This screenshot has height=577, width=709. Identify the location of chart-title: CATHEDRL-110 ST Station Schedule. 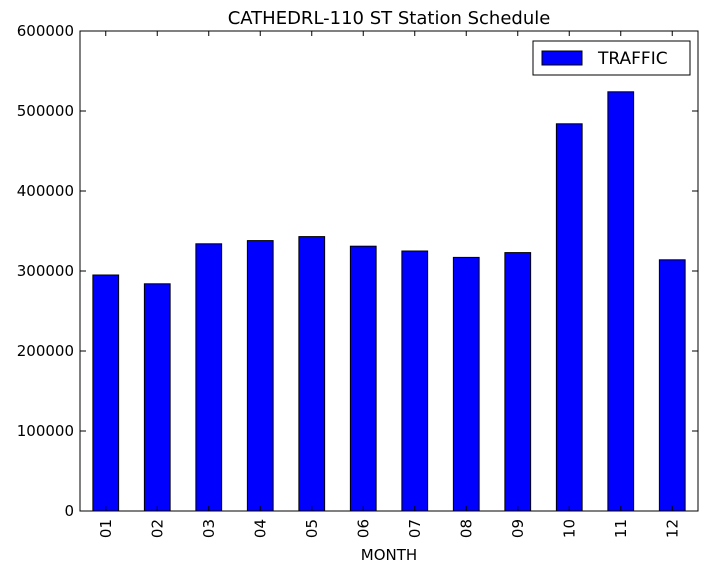
(389, 18).